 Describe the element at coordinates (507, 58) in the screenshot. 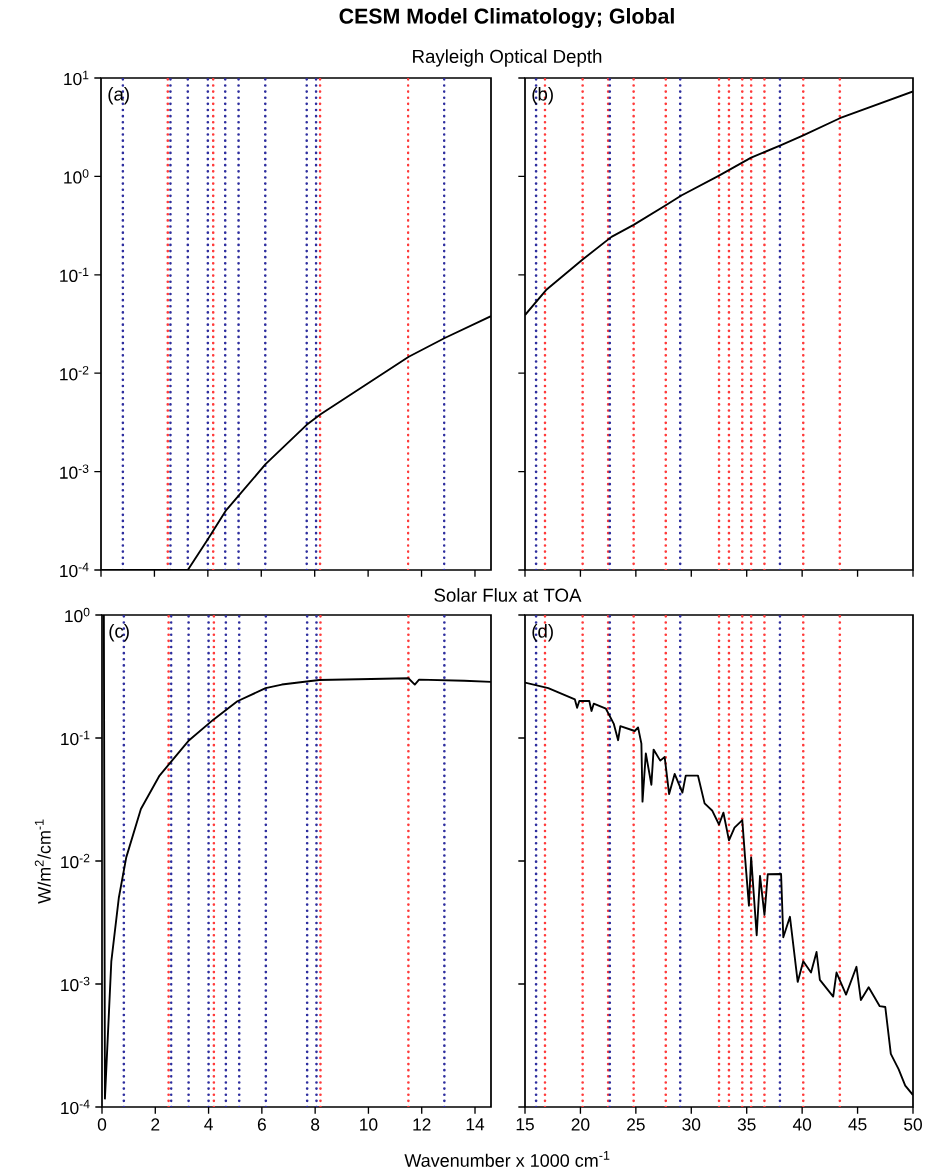

I see `chart-subtitle: Rayleigh Optical Depth` at that location.